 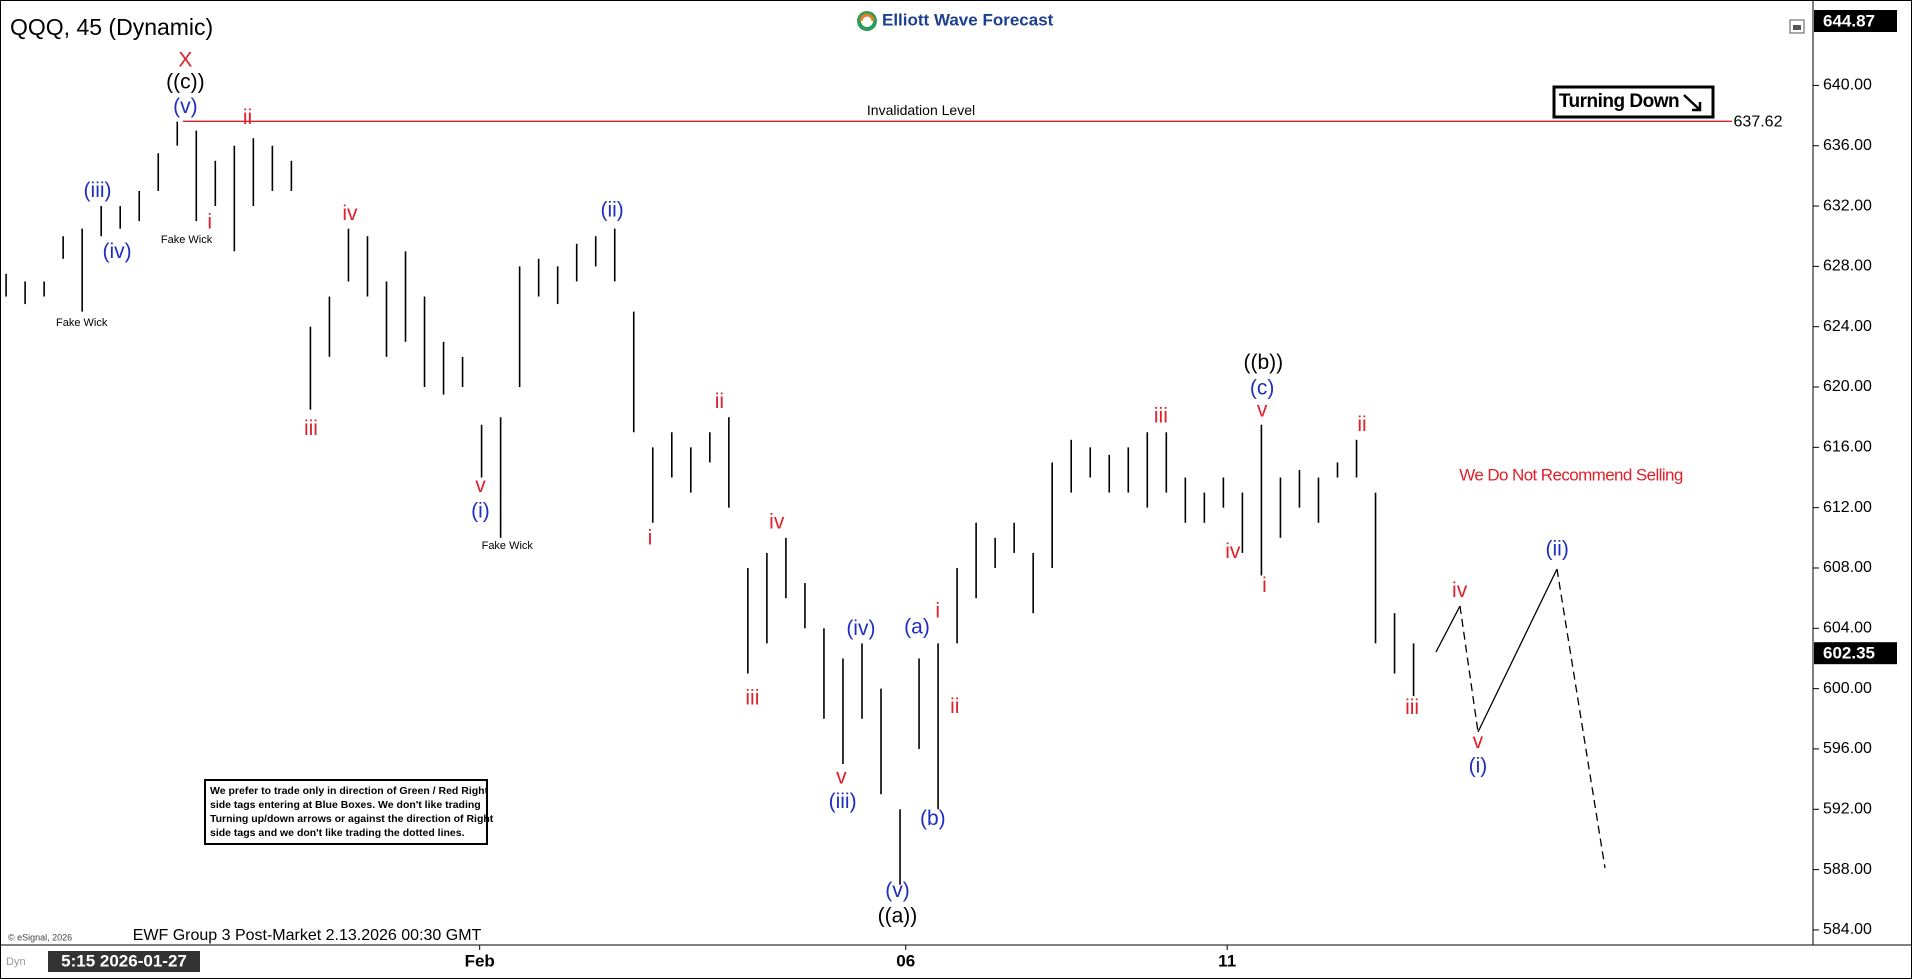 What do you see at coordinates (16, 962) in the screenshot?
I see `mode: Dyn` at bounding box center [16, 962].